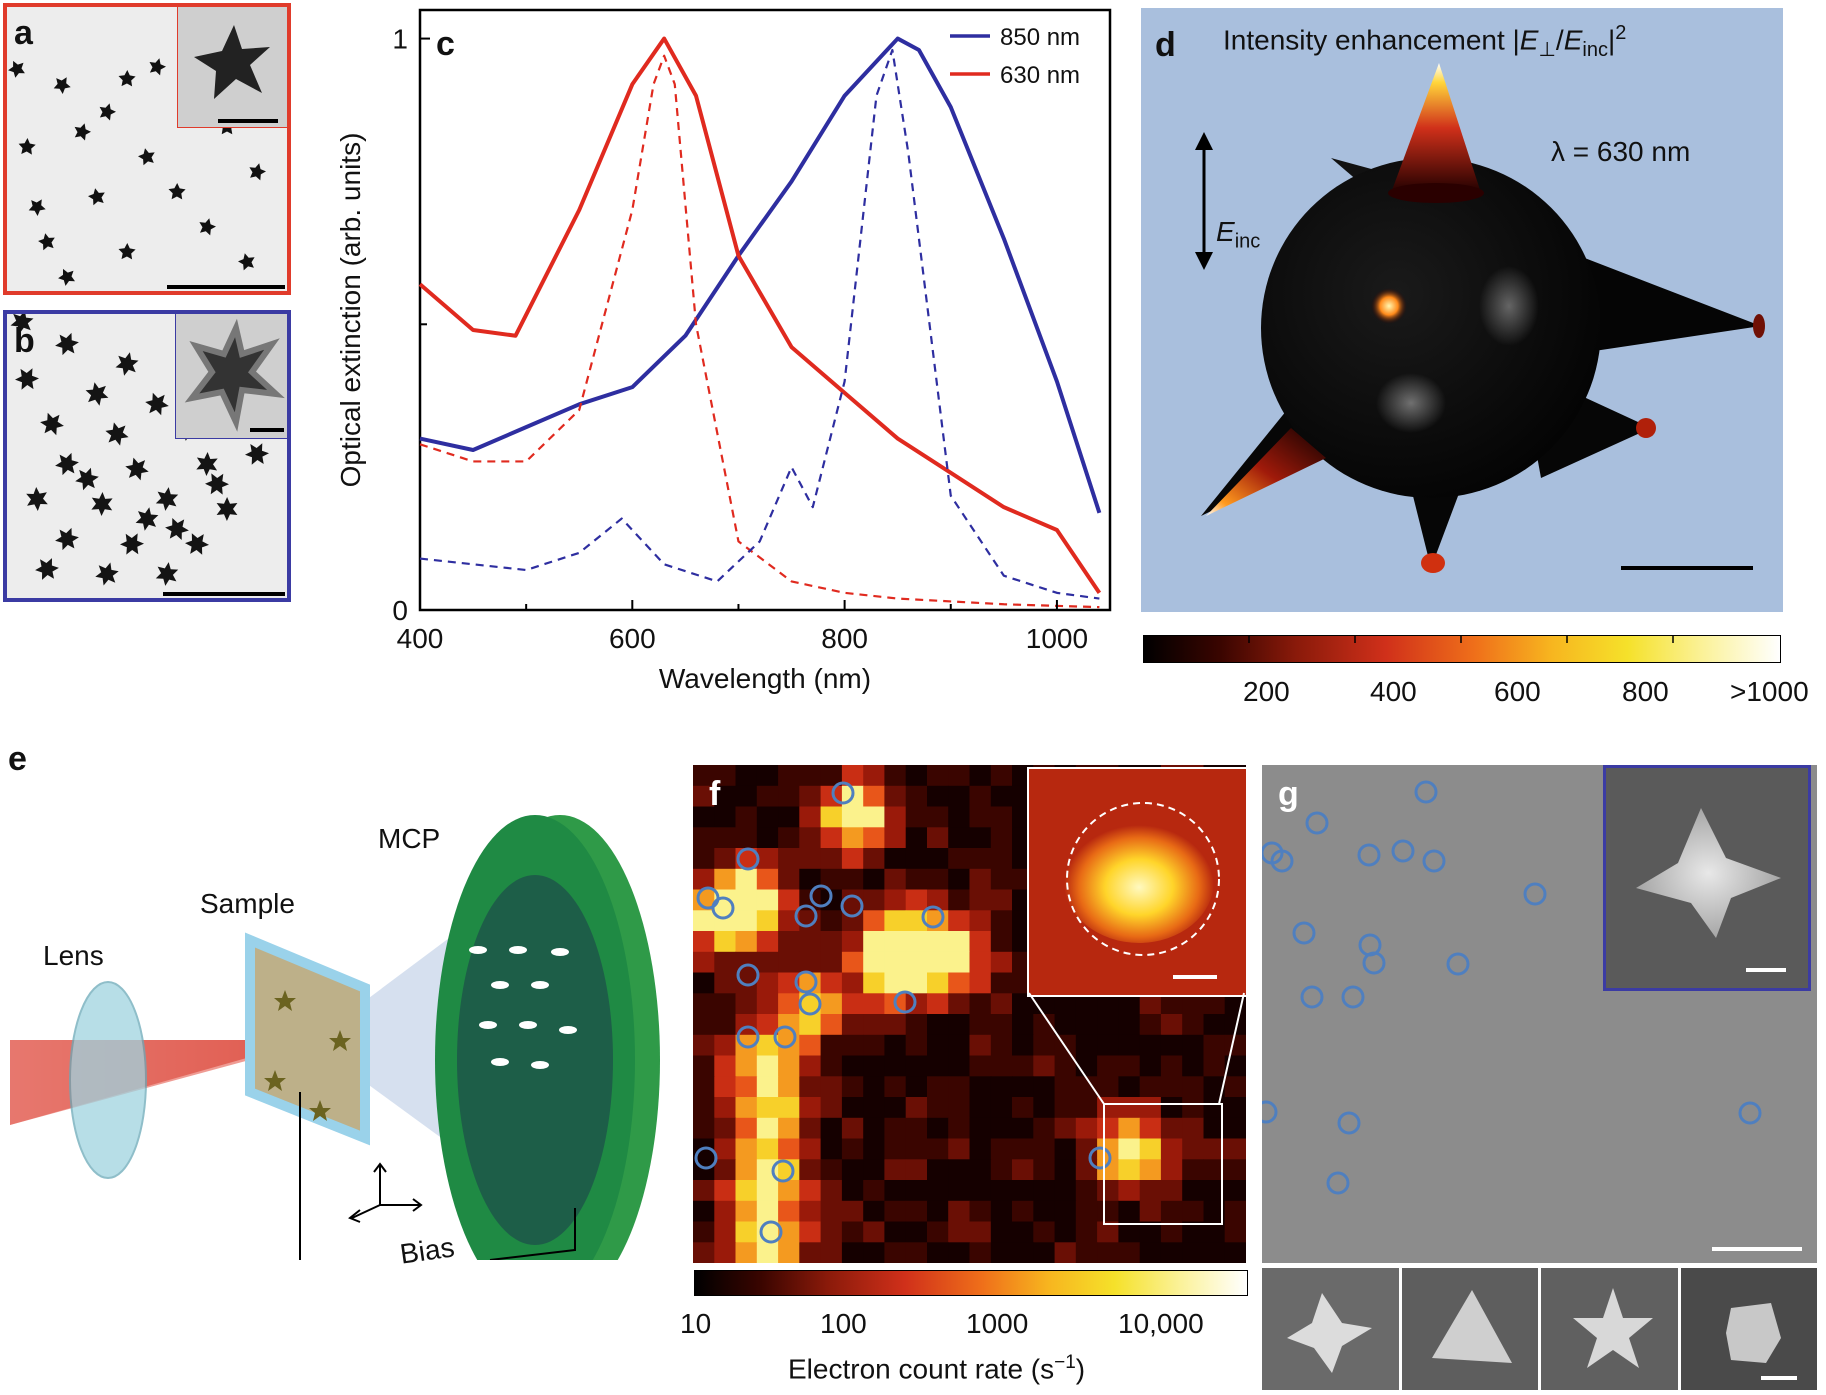 Image resolution: width=1826 pixels, height=1395 pixels. What do you see at coordinates (224, 594) in the screenshot?
I see `panel-b-scalebar` at bounding box center [224, 594].